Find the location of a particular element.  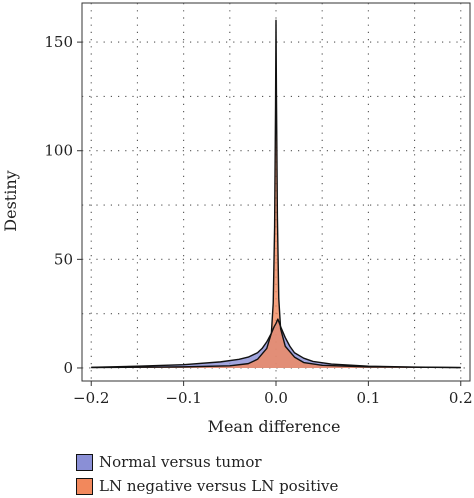

legend-item-ln-negative-vs-positive: LN negative versus LN positive is located at coordinates (207, 486).